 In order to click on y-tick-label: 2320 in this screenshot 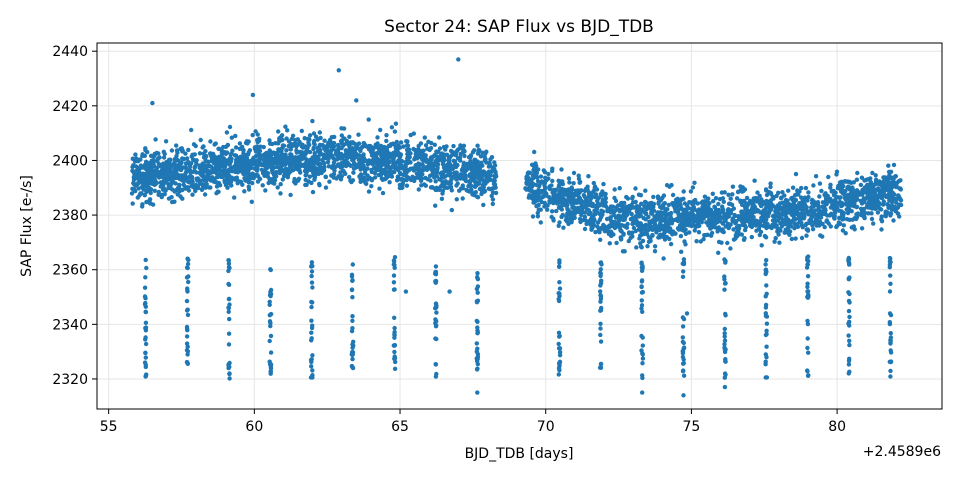, I will do `click(70, 380)`.